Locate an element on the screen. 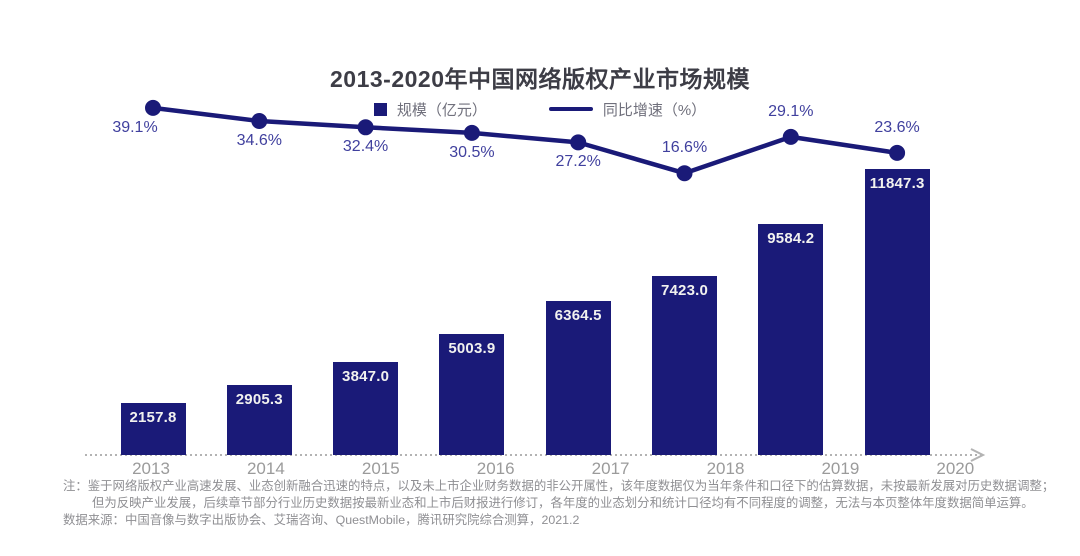  legend-item-growth: 同比增速（%） is located at coordinates (627, 109).